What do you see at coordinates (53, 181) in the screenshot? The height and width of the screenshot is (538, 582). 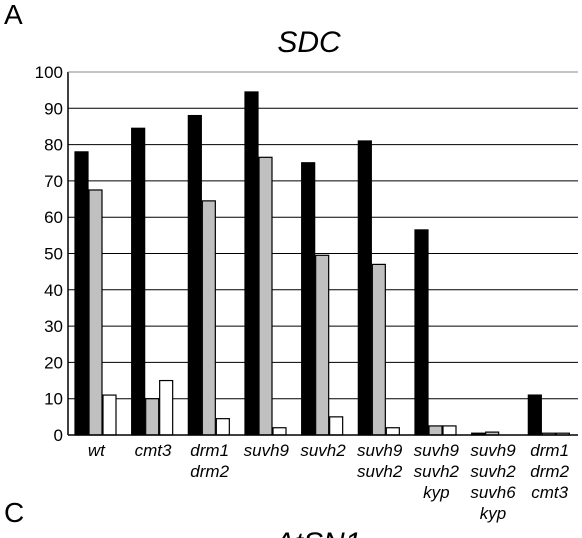 I see `y-tick-label: 70` at bounding box center [53, 181].